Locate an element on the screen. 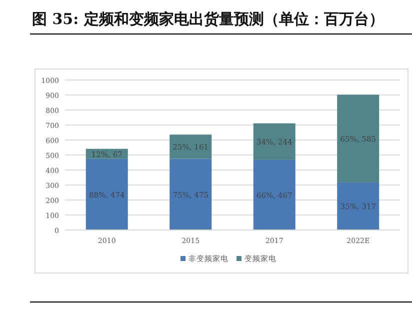  chart-title: 图 35: 定频和变频家电出货量预测（单位：百万台） is located at coordinates (208, 19).